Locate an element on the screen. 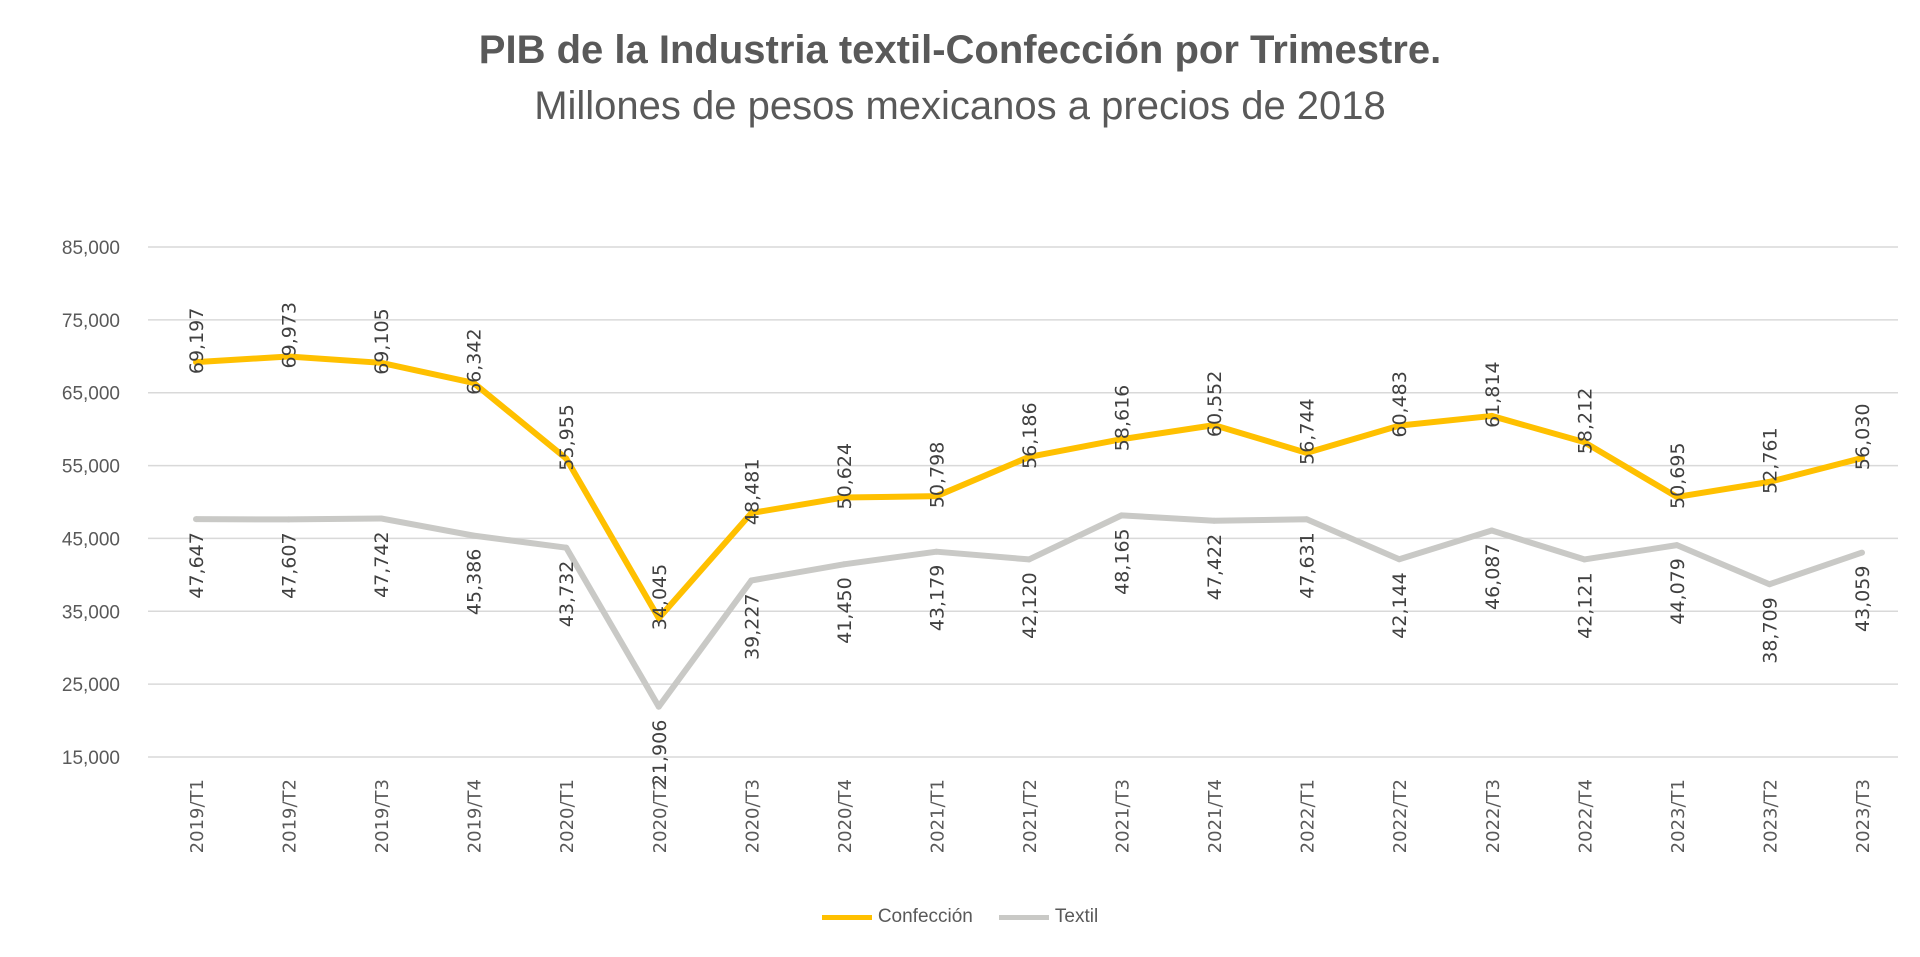 The height and width of the screenshot is (957, 1920). legend-item-confeccion: Confección is located at coordinates (897, 917).